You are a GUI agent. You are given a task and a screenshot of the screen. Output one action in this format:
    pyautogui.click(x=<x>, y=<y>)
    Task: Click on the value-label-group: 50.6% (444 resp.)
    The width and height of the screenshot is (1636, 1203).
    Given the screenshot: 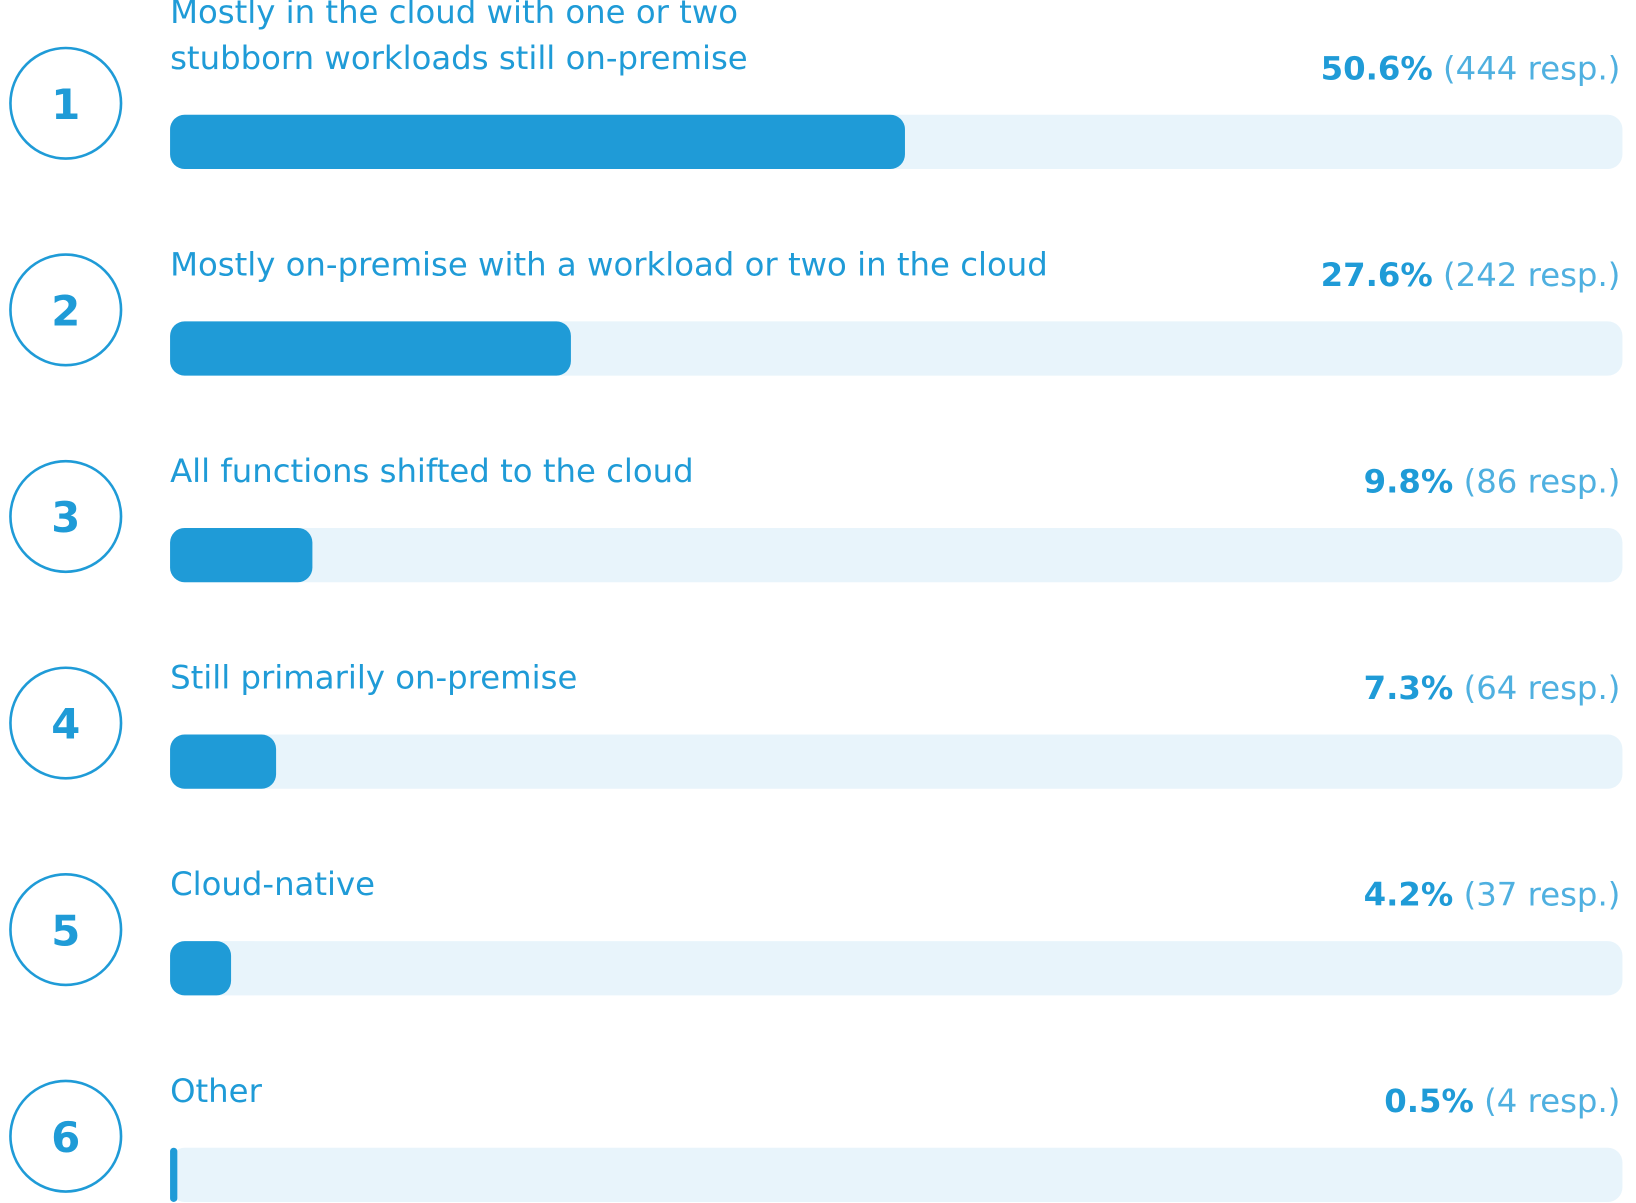 What is the action you would take?
    pyautogui.click(x=1471, y=68)
    